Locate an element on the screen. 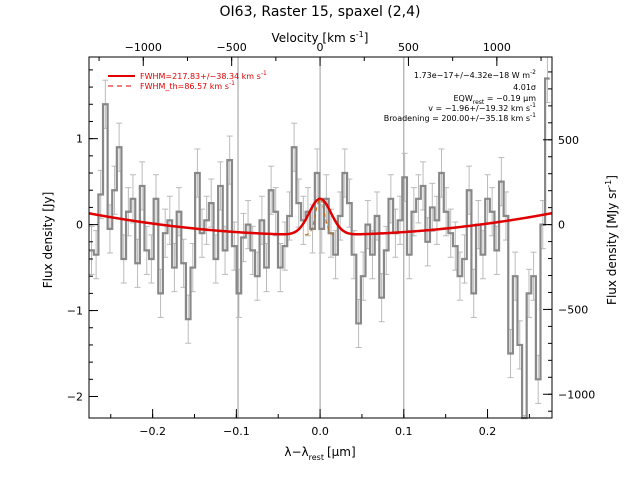 This screenshot has height=480, width=640. chart-title: OI63, Raster 15, spaxel (2,4) is located at coordinates (320, 12).